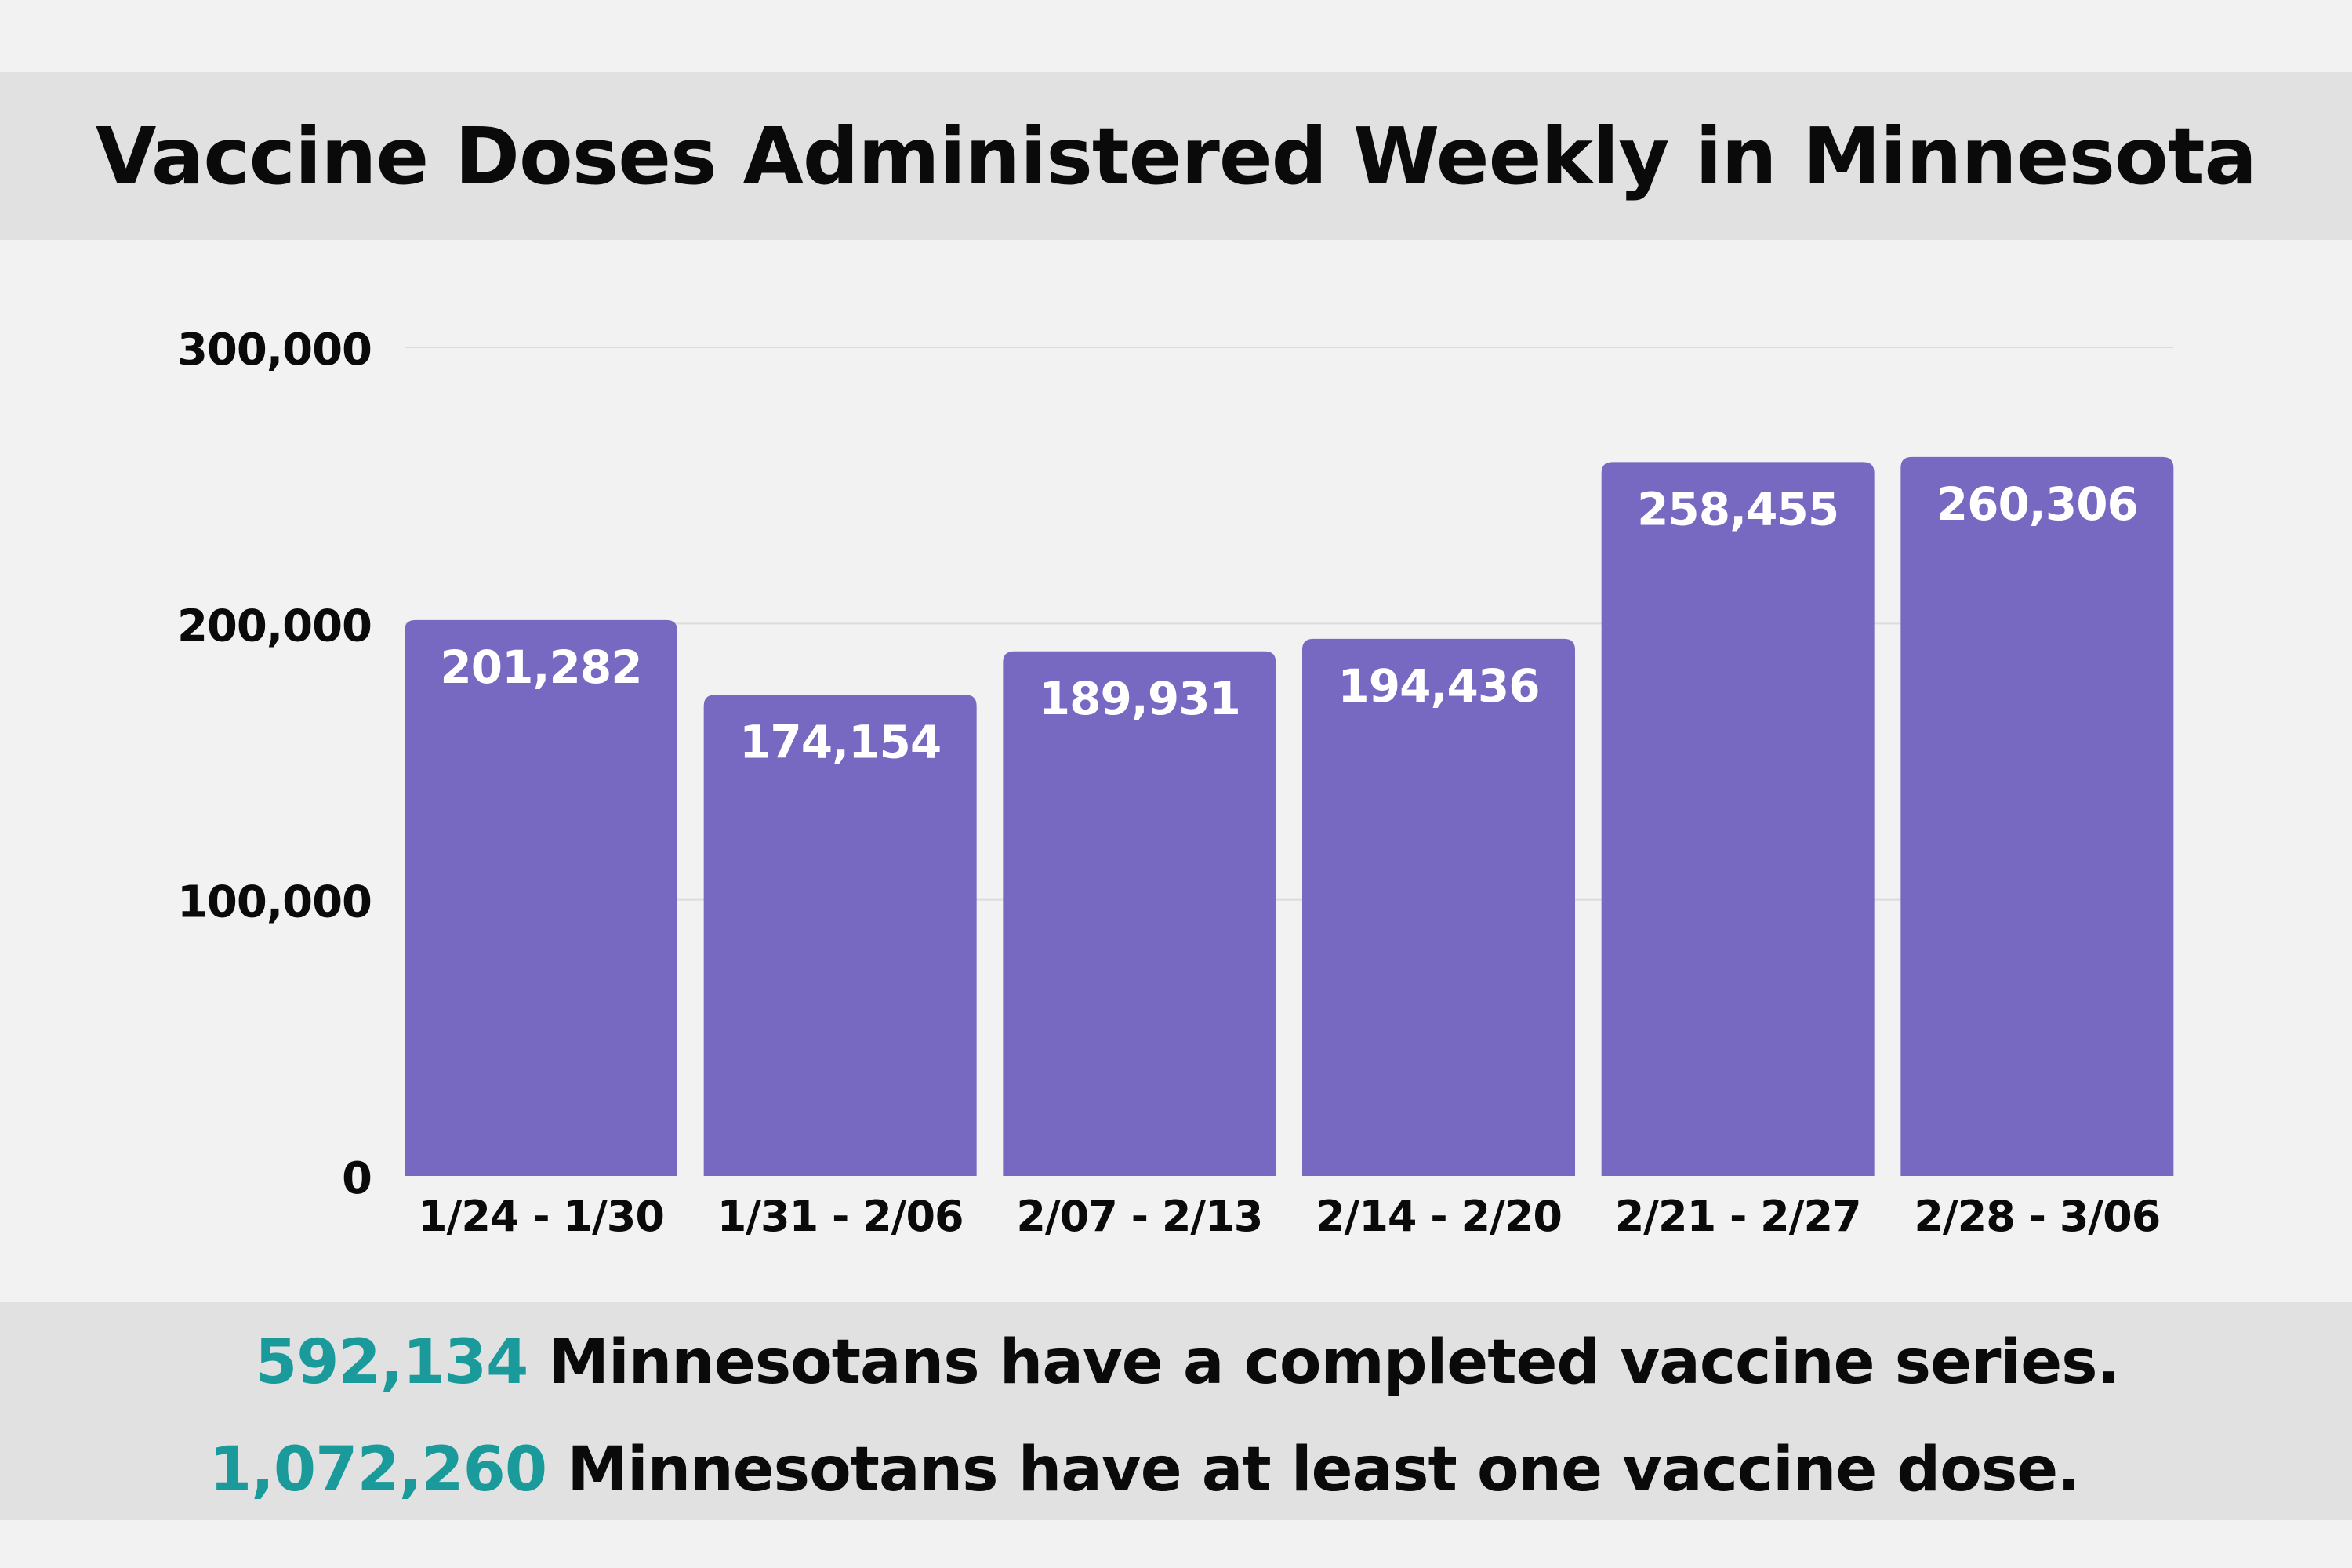 The height and width of the screenshot is (1568, 2352). What do you see at coordinates (274, 626) in the screenshot?
I see `y-tick-label: 200,000` at bounding box center [274, 626].